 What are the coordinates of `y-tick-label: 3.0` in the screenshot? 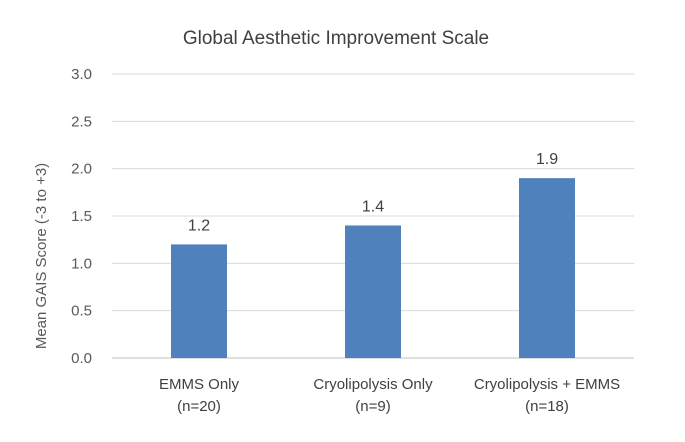 It's located at (81, 74).